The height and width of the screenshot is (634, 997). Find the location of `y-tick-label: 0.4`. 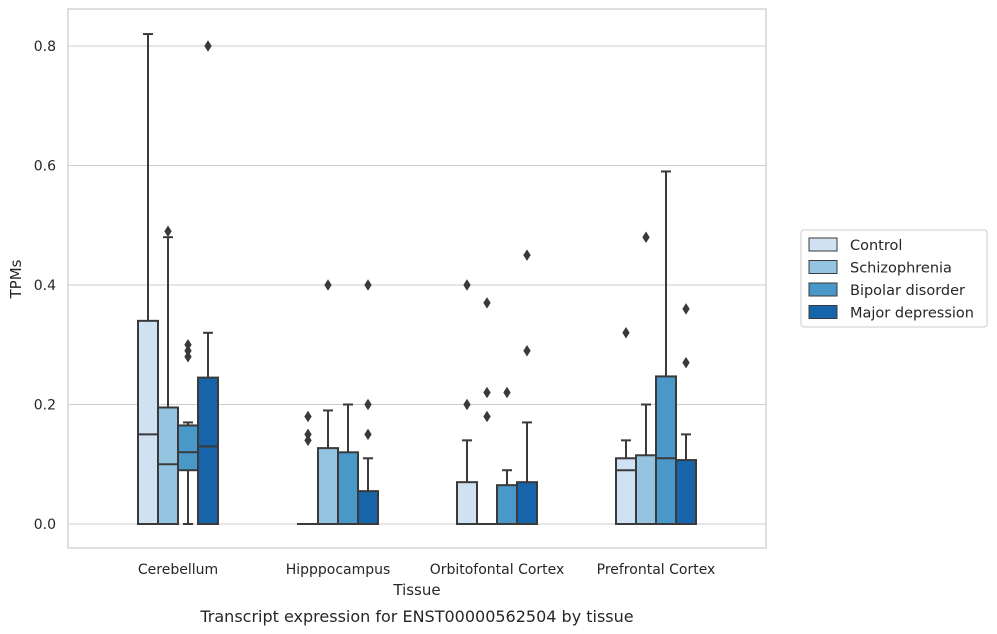

y-tick-label: 0.4 is located at coordinates (45, 286).